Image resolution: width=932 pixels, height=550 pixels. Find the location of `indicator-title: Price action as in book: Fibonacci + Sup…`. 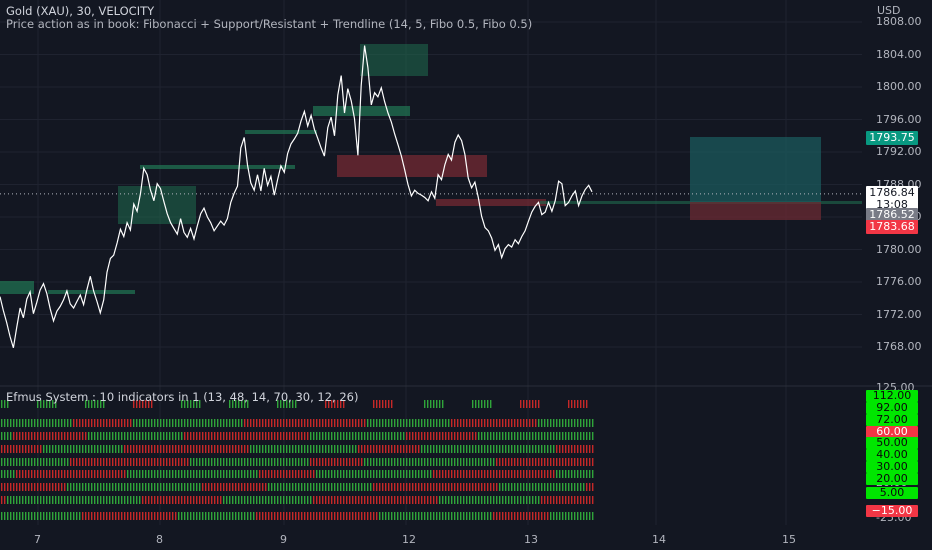

indicator-title: Price action as in book: Fibonacci + Sup… is located at coordinates (269, 24).